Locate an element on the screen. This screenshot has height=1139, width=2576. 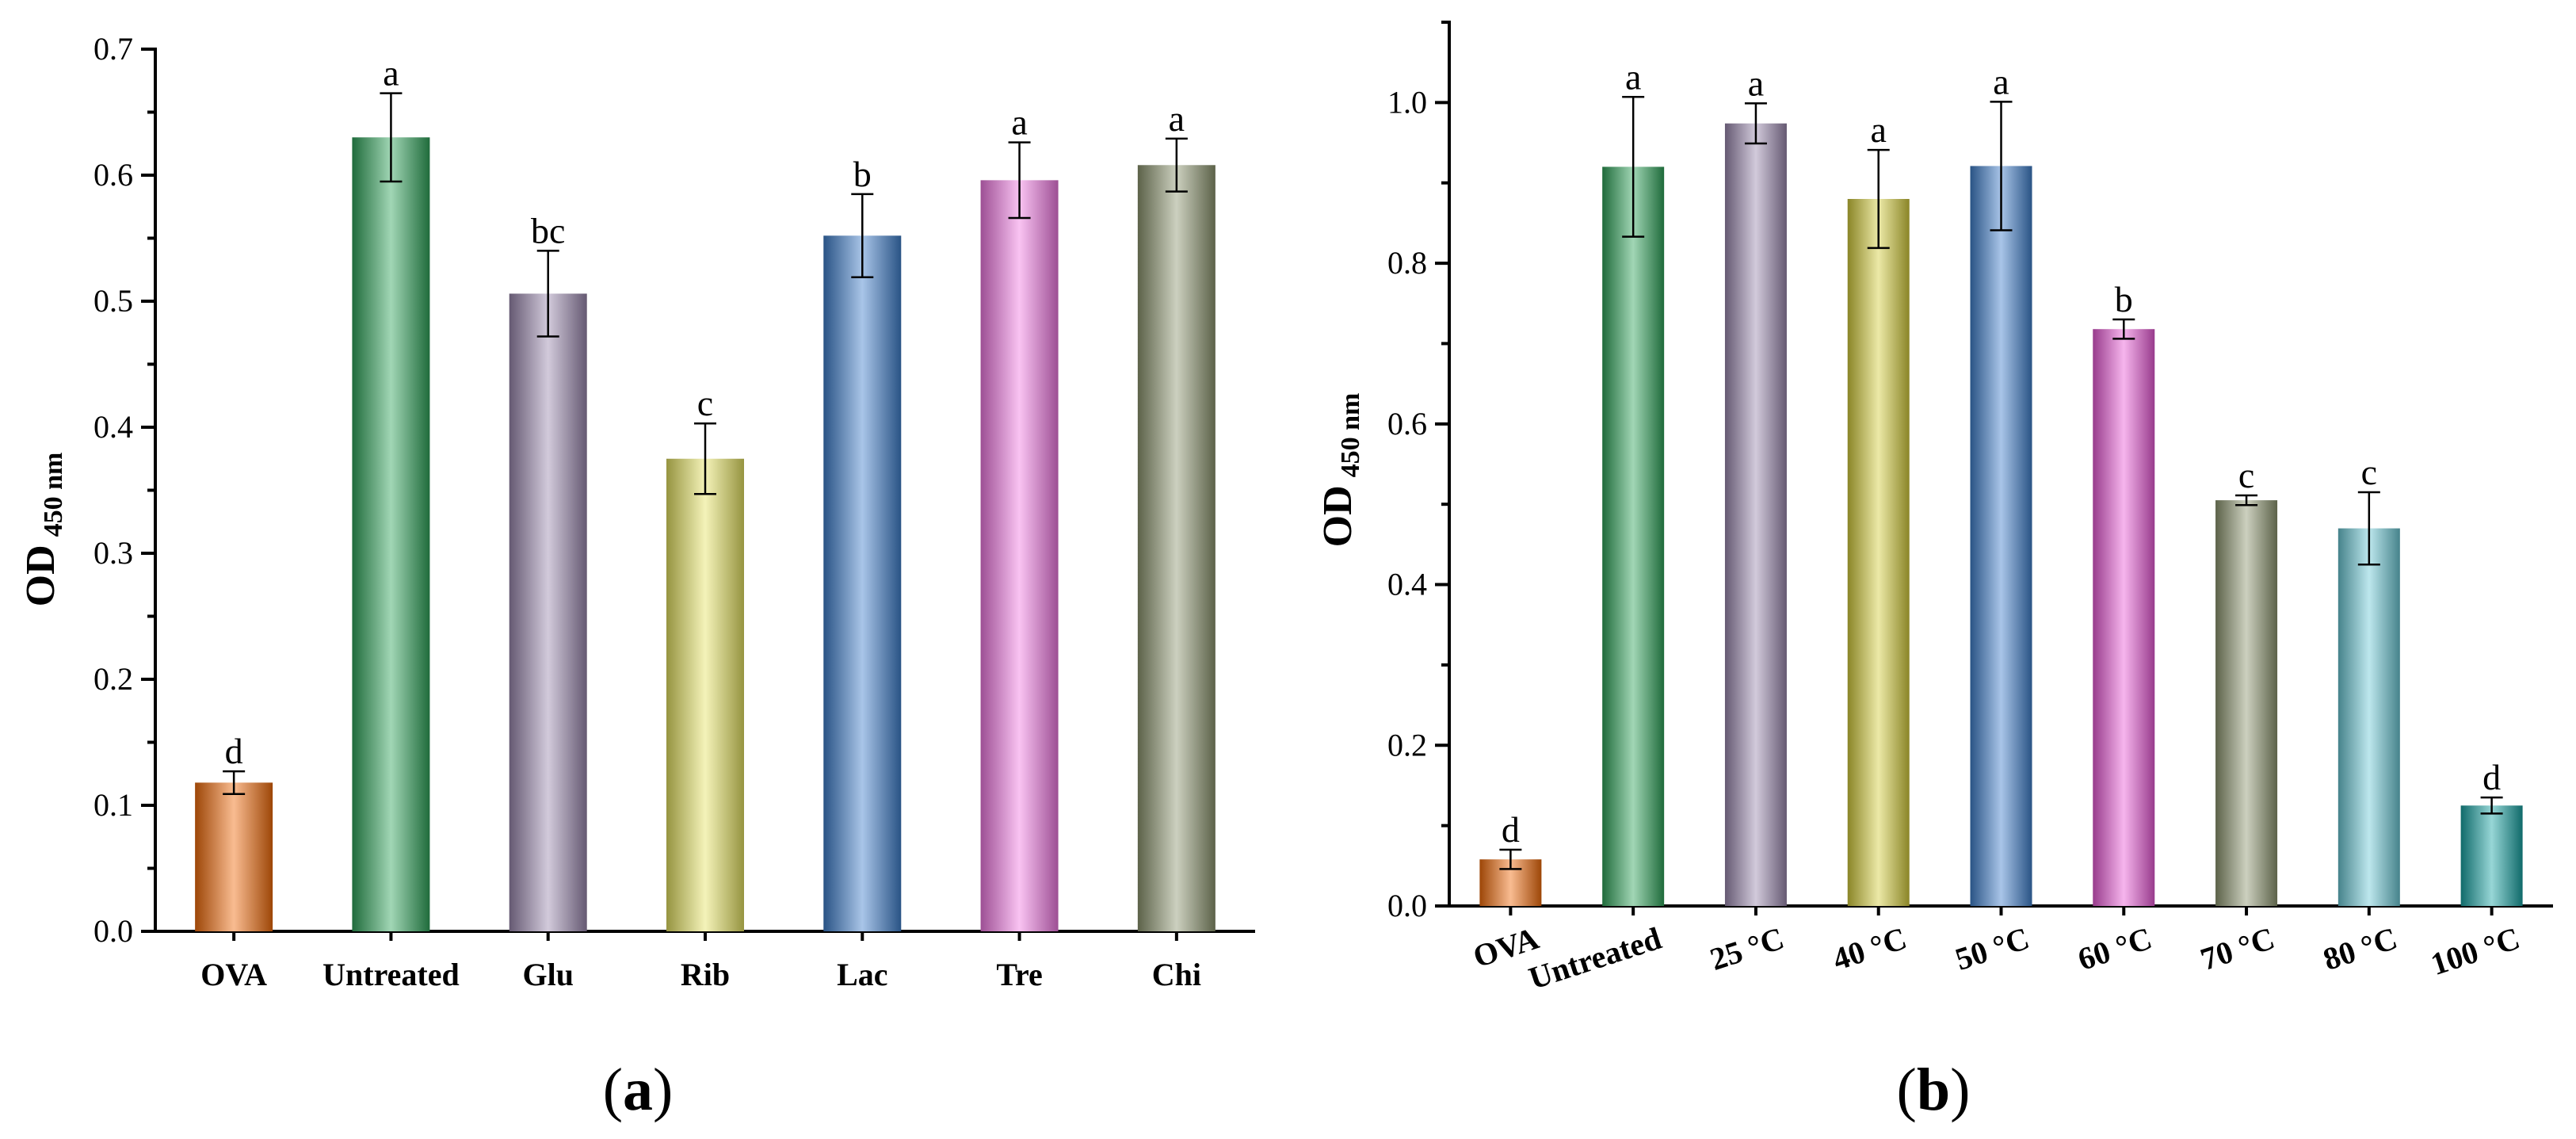
panel-label-b: (b) is located at coordinates (1934, 1090).